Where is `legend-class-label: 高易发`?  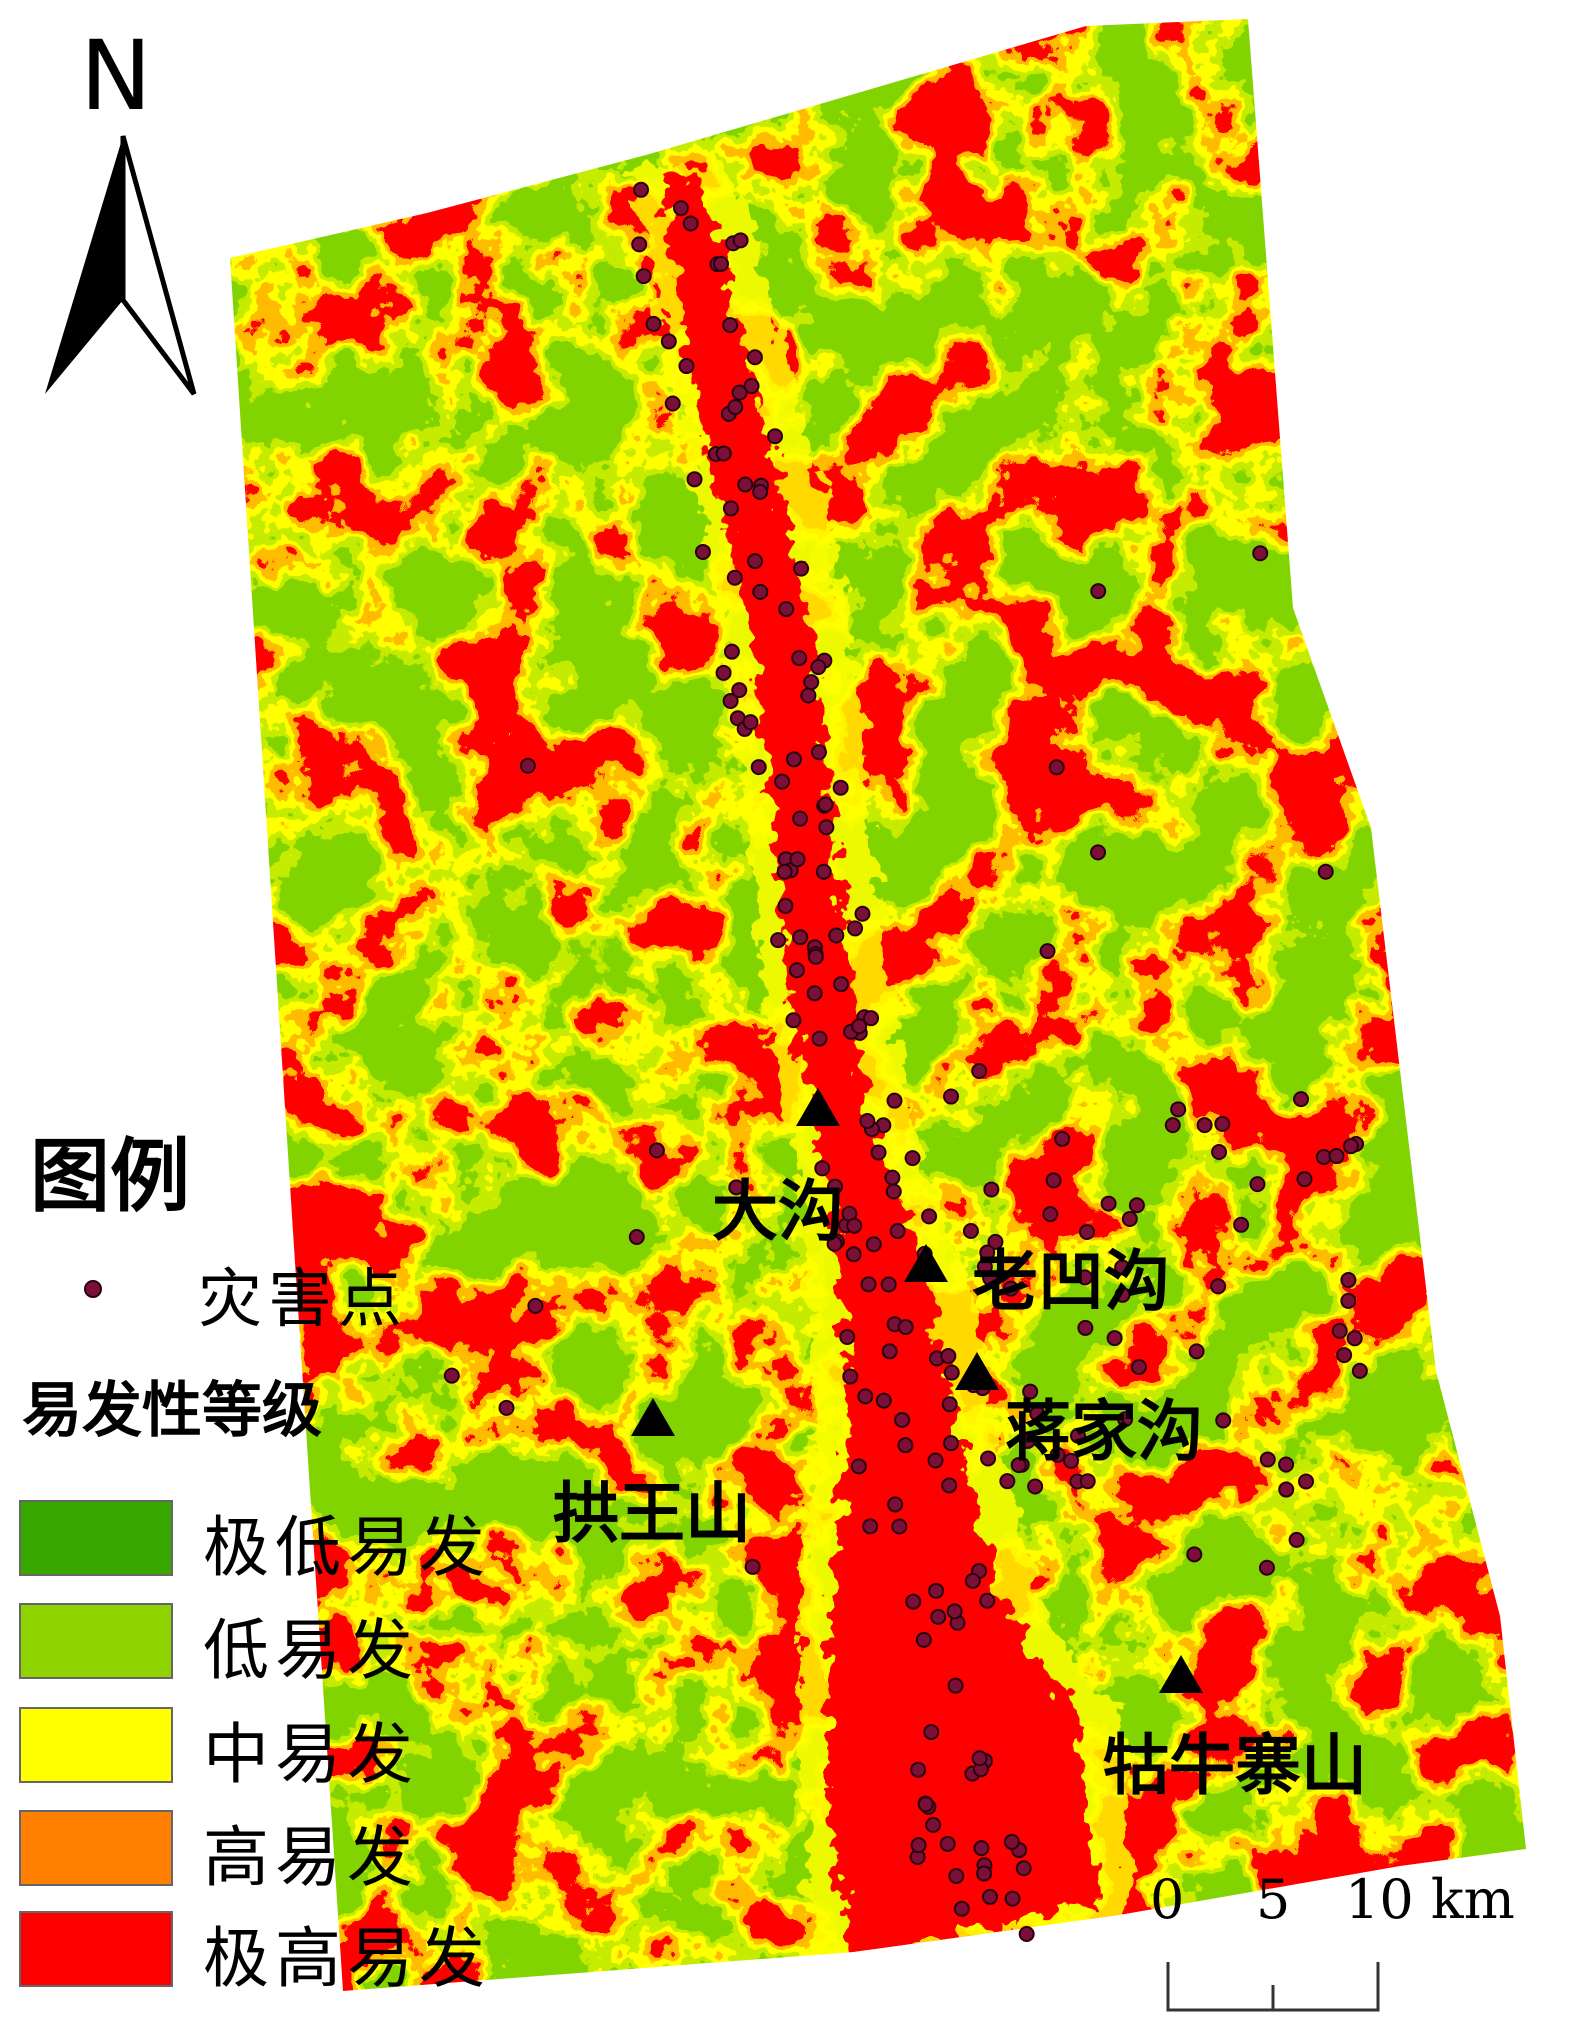 legend-class-label: 高易发 is located at coordinates (311, 1857).